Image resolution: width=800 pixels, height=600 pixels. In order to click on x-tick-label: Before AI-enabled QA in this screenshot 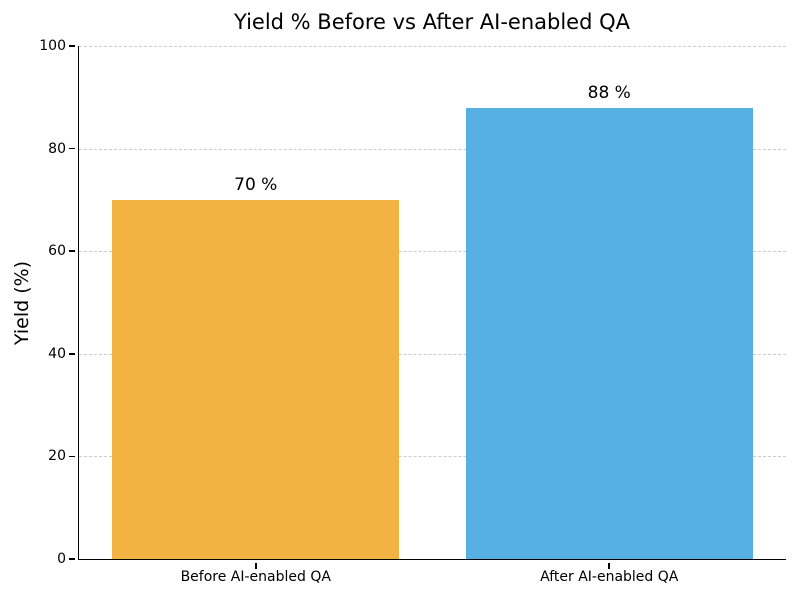, I will do `click(255, 577)`.